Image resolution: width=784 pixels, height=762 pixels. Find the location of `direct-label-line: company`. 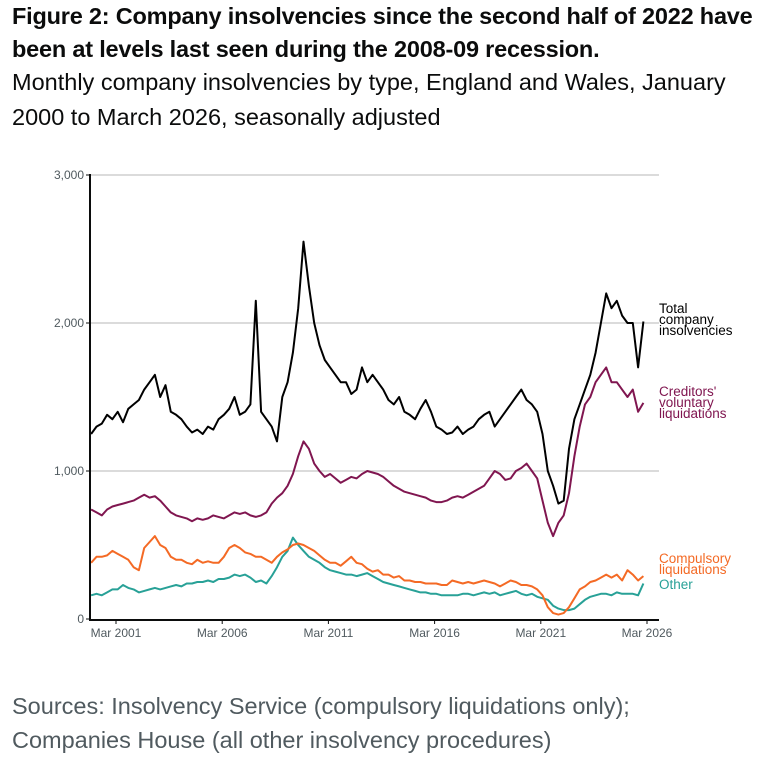

direct-label-line: company is located at coordinates (686, 319).